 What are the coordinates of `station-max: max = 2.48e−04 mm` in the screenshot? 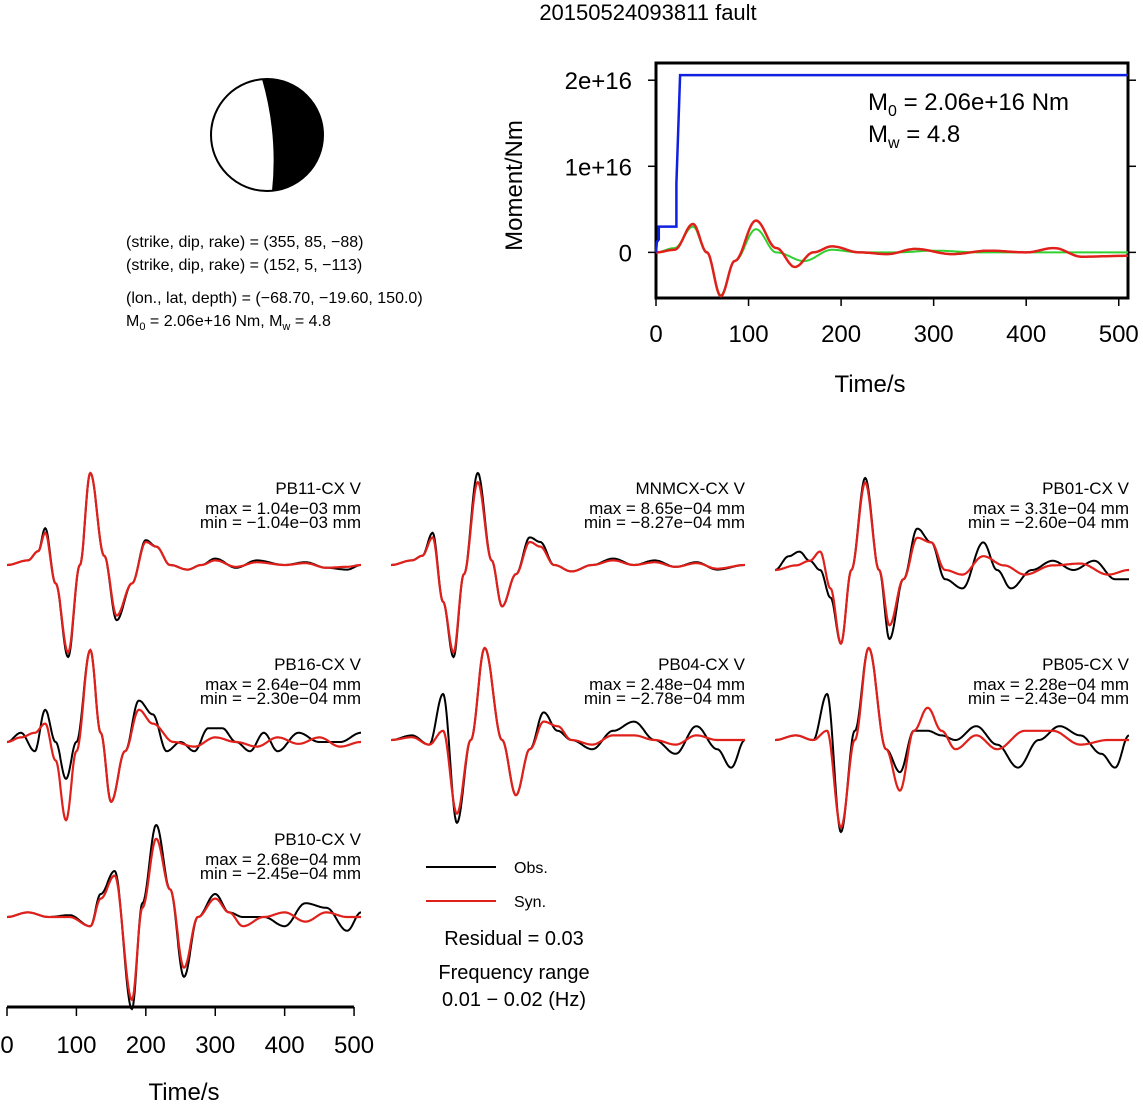 It's located at (667, 684).